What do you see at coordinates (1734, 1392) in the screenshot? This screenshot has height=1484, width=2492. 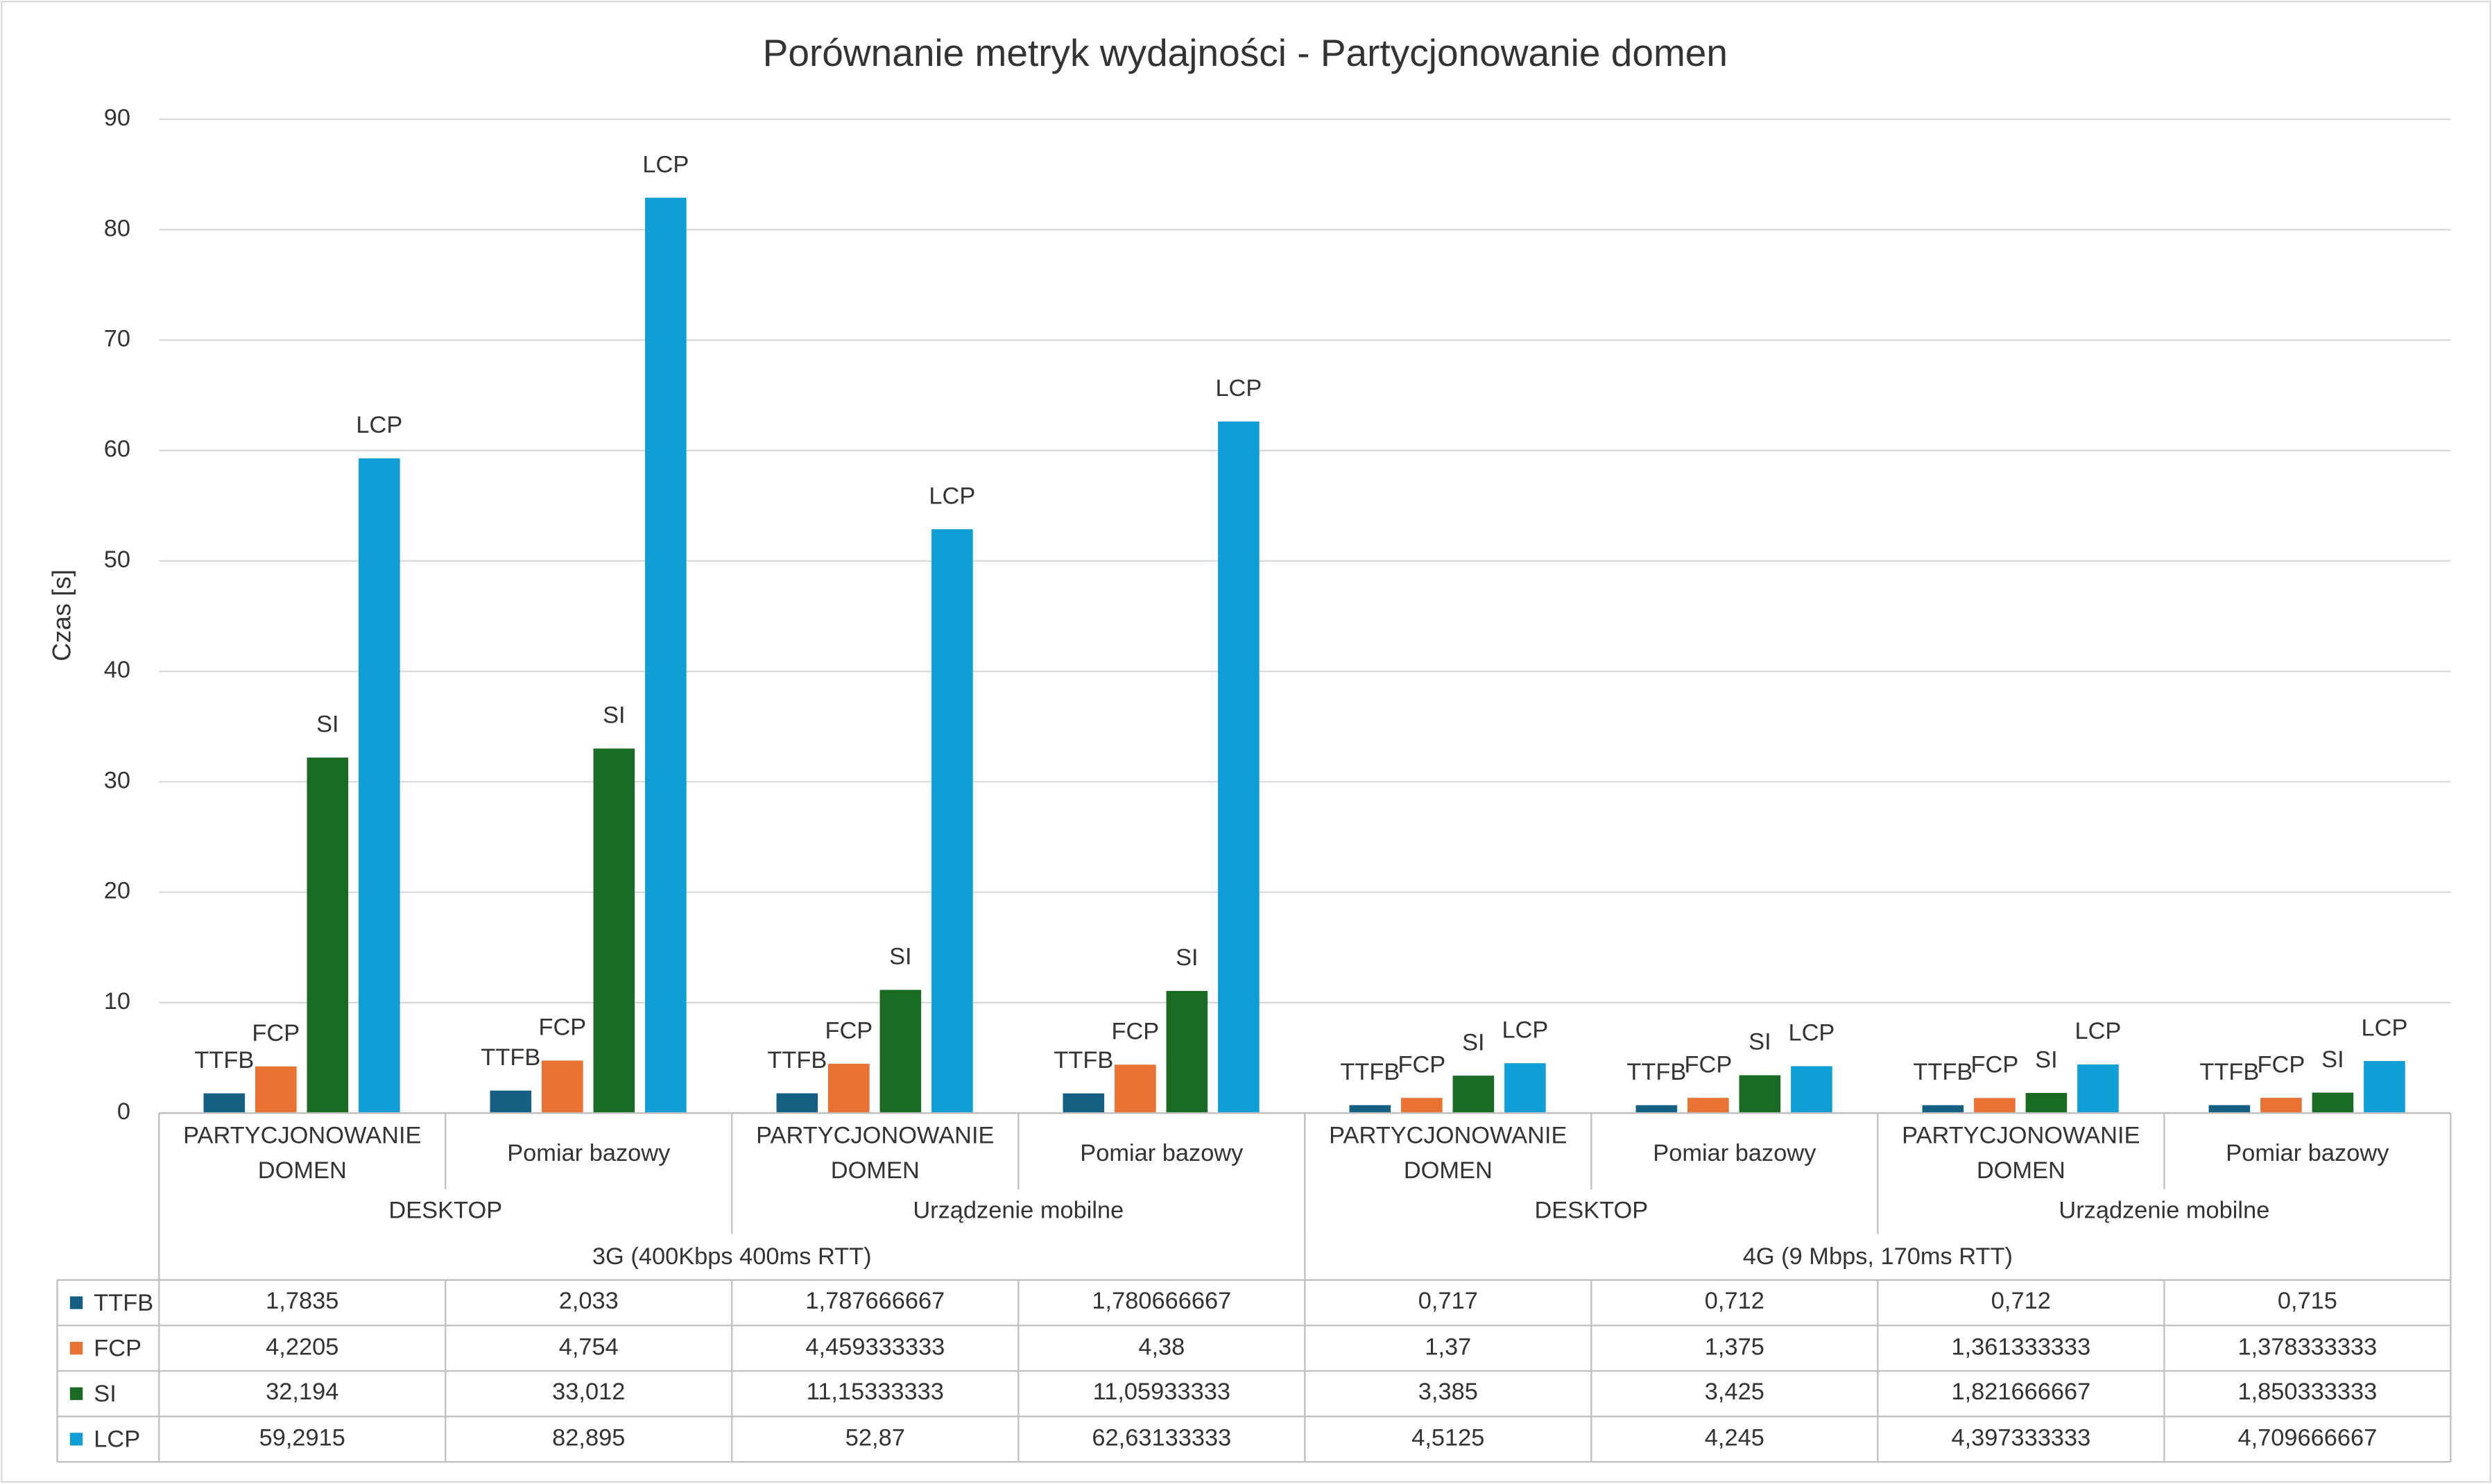 I see `cell-box: 3,425` at bounding box center [1734, 1392].